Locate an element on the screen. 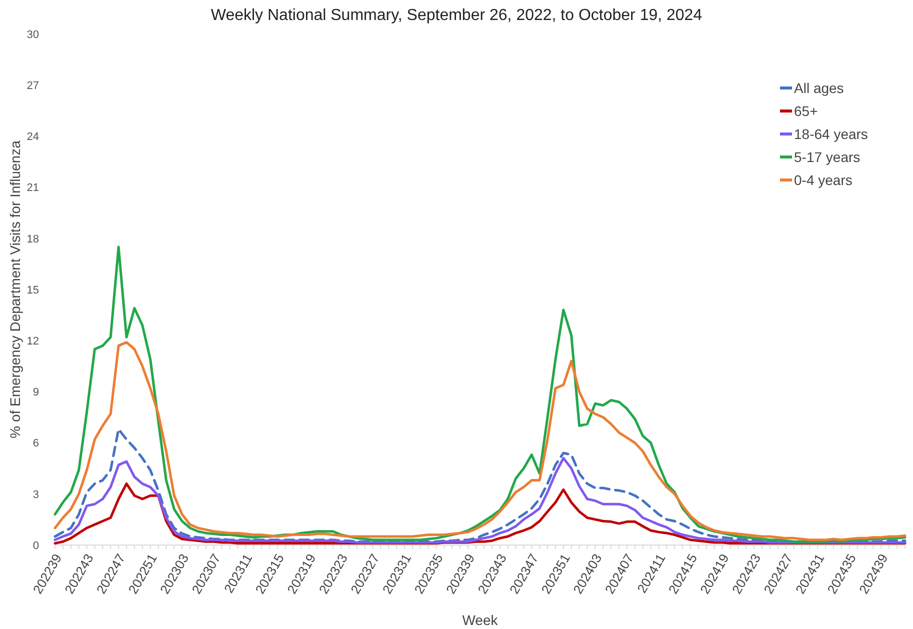 The height and width of the screenshot is (629, 913). legend-label: 0-4 years is located at coordinates (823, 180).